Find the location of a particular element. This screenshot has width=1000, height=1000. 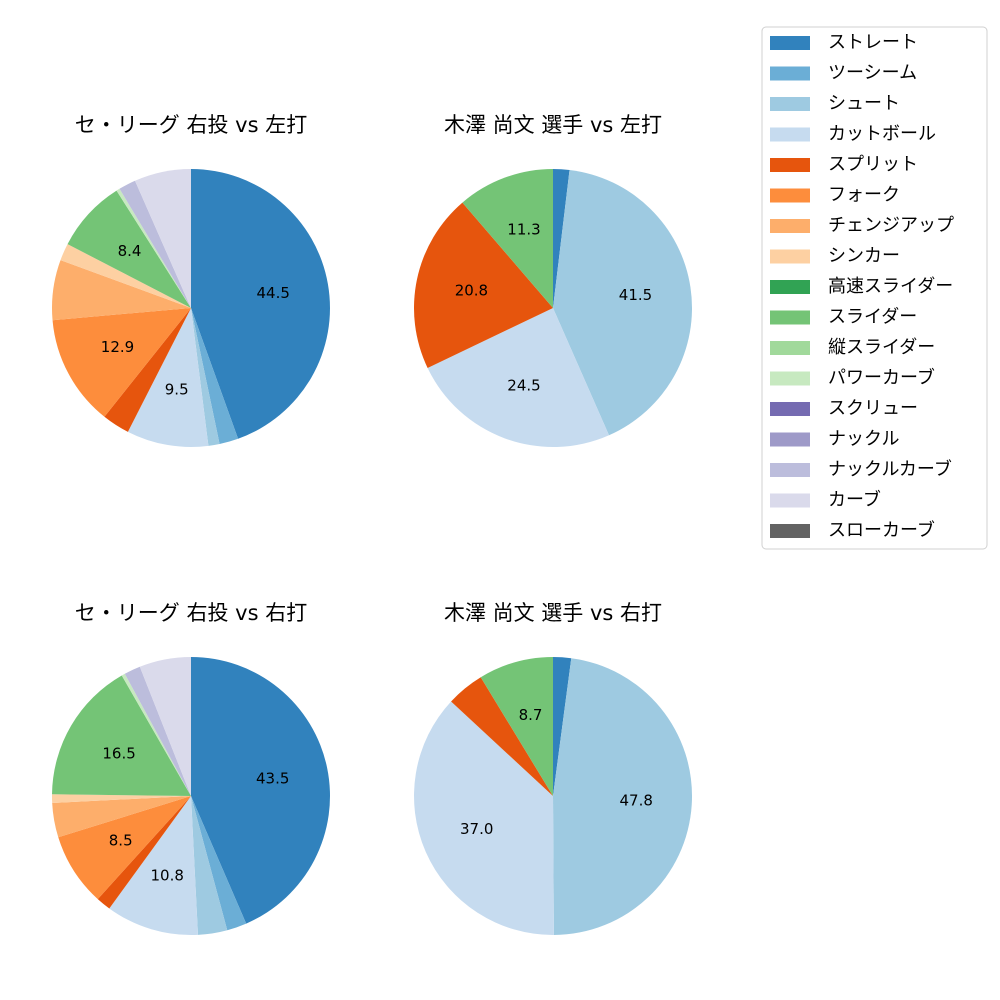

chart-title: セ・リーグ 右投 vs 左打 is located at coordinates (191, 125).